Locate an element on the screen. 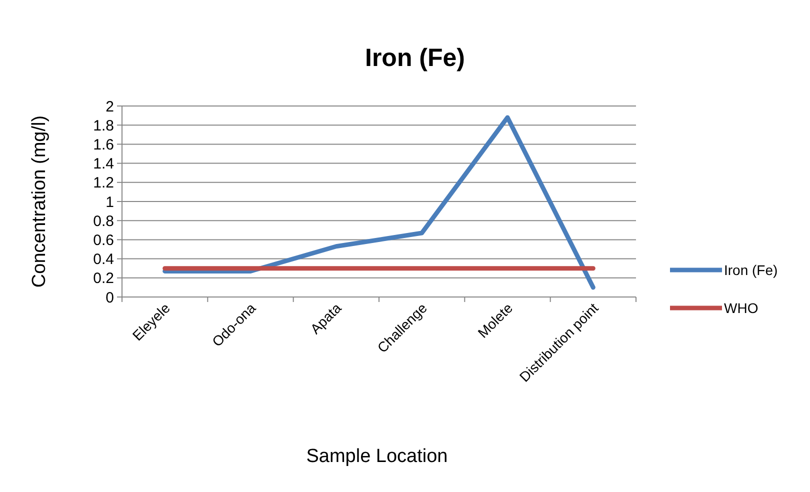 The width and height of the screenshot is (810, 492). y-tick-label: 0.2 is located at coordinates (103, 279).